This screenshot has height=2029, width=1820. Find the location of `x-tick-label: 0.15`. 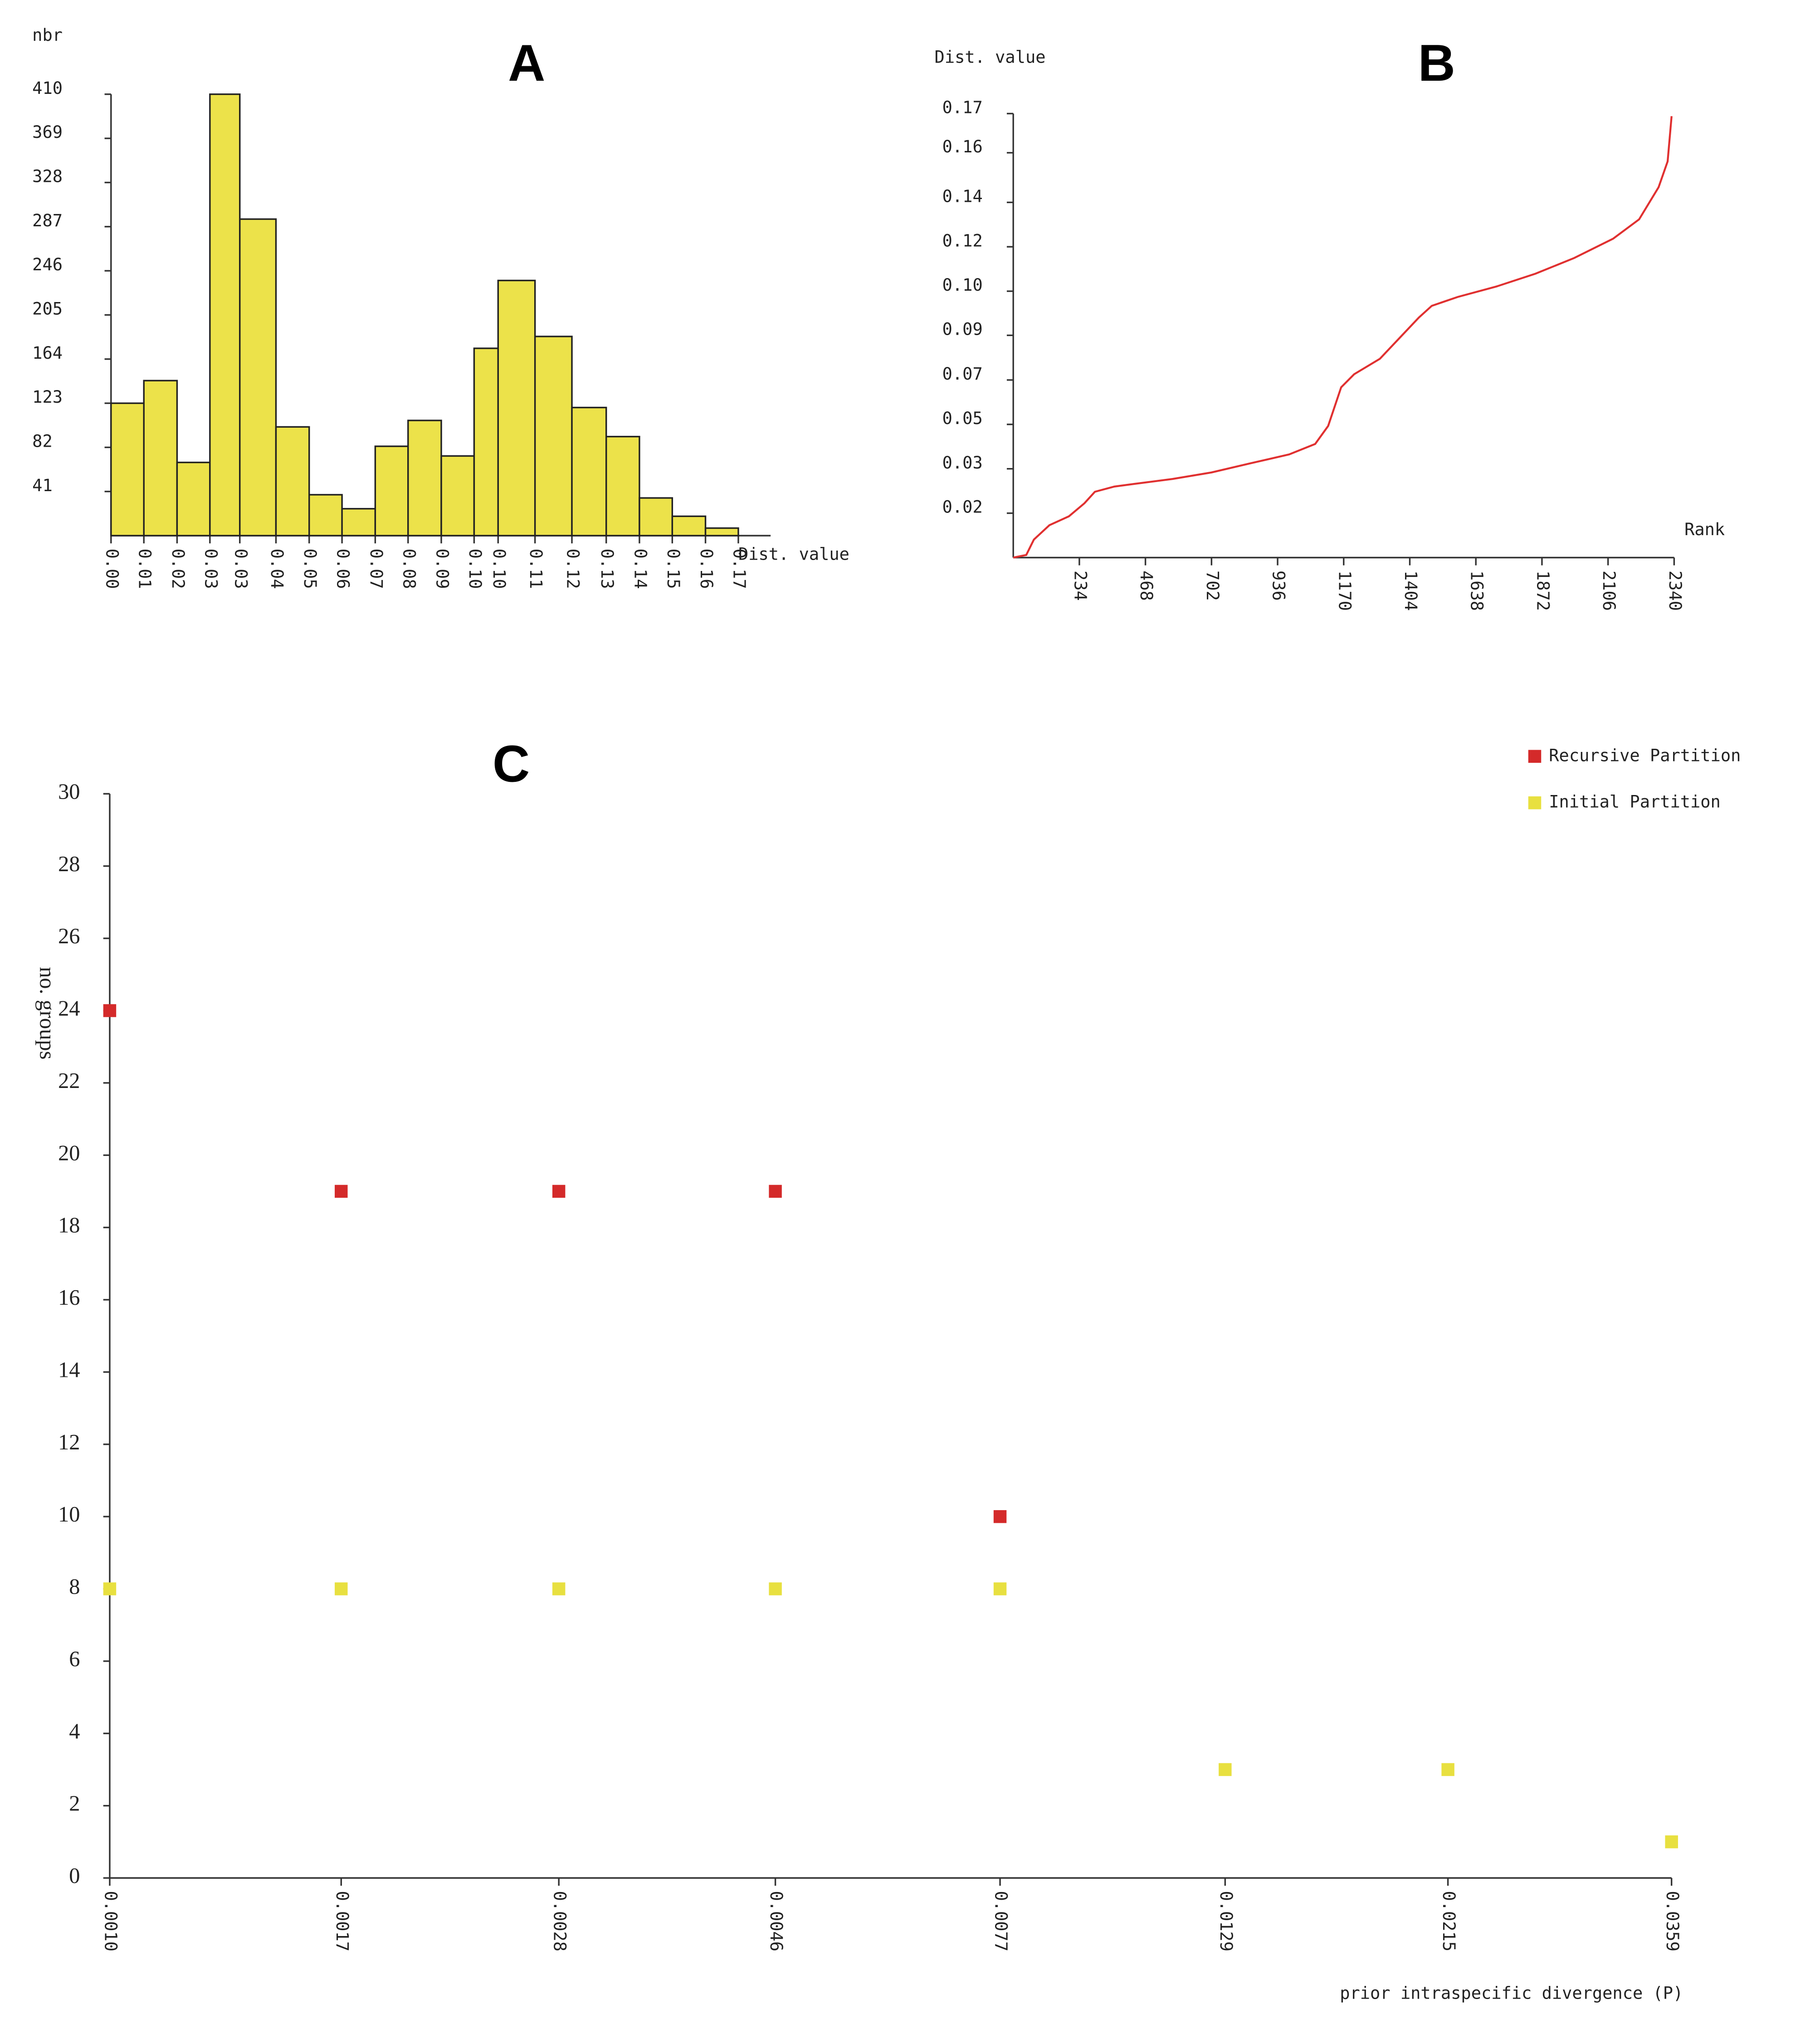

x-tick-label: 0.15 is located at coordinates (673, 569).